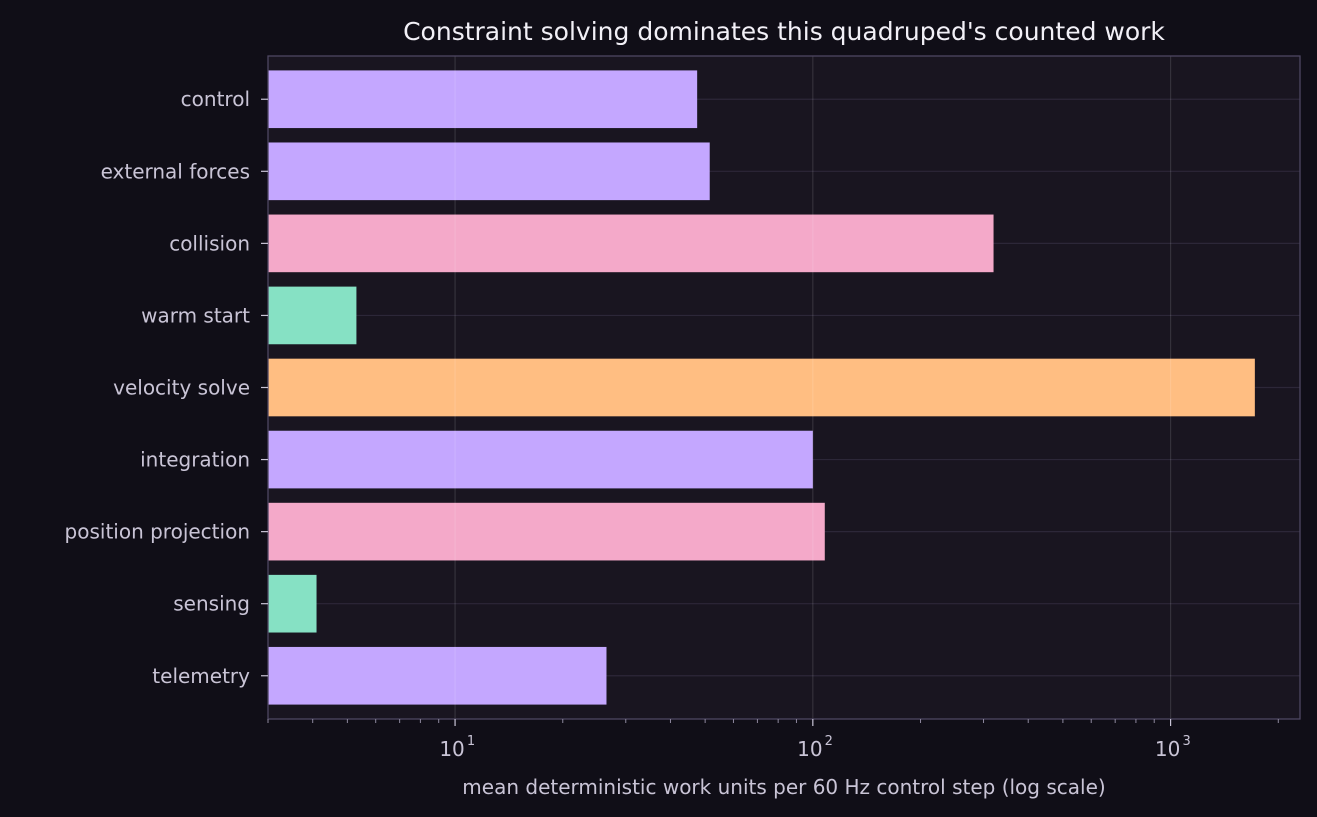  I want to click on bar-telemetry, so click(437, 675).